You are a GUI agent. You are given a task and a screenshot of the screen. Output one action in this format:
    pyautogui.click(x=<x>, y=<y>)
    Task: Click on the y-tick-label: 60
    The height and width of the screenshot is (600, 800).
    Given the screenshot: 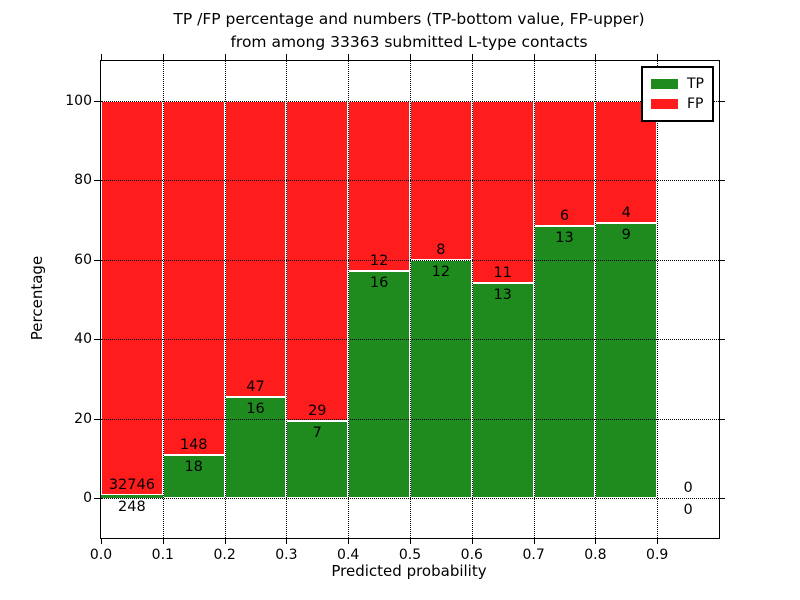 What is the action you would take?
    pyautogui.click(x=83, y=259)
    